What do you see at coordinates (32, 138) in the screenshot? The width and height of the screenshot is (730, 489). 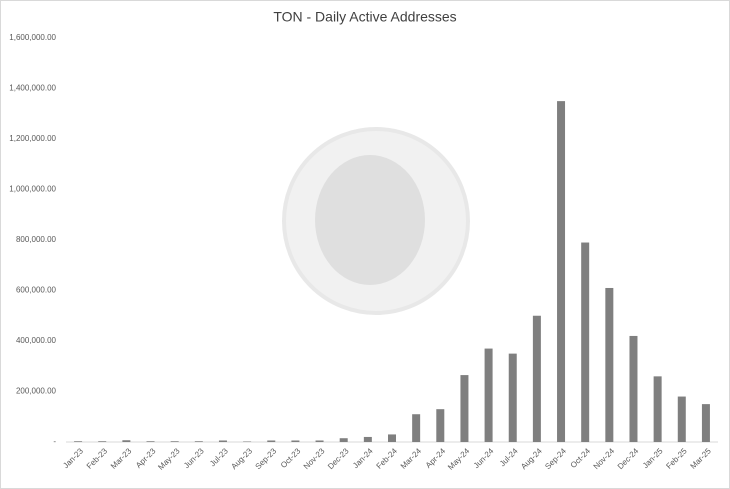 I see `y-tick-label: 1,200,000.00` at bounding box center [32, 138].